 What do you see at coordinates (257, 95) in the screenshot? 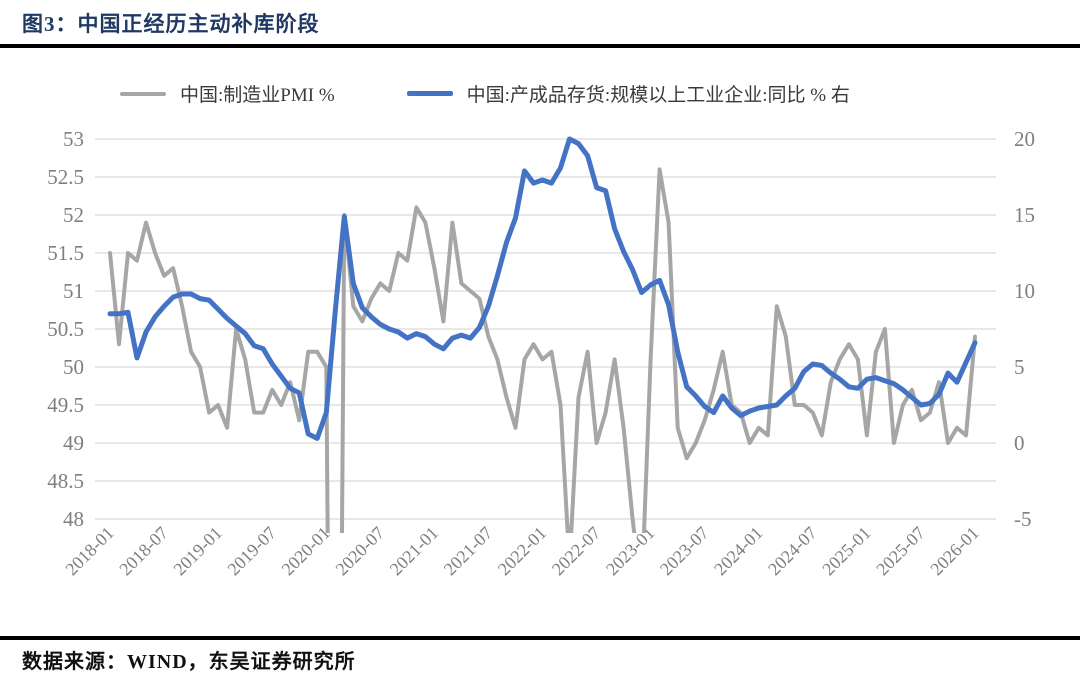
I see `pmi-legend-label: 中国:制造业PMI %` at bounding box center [257, 95].